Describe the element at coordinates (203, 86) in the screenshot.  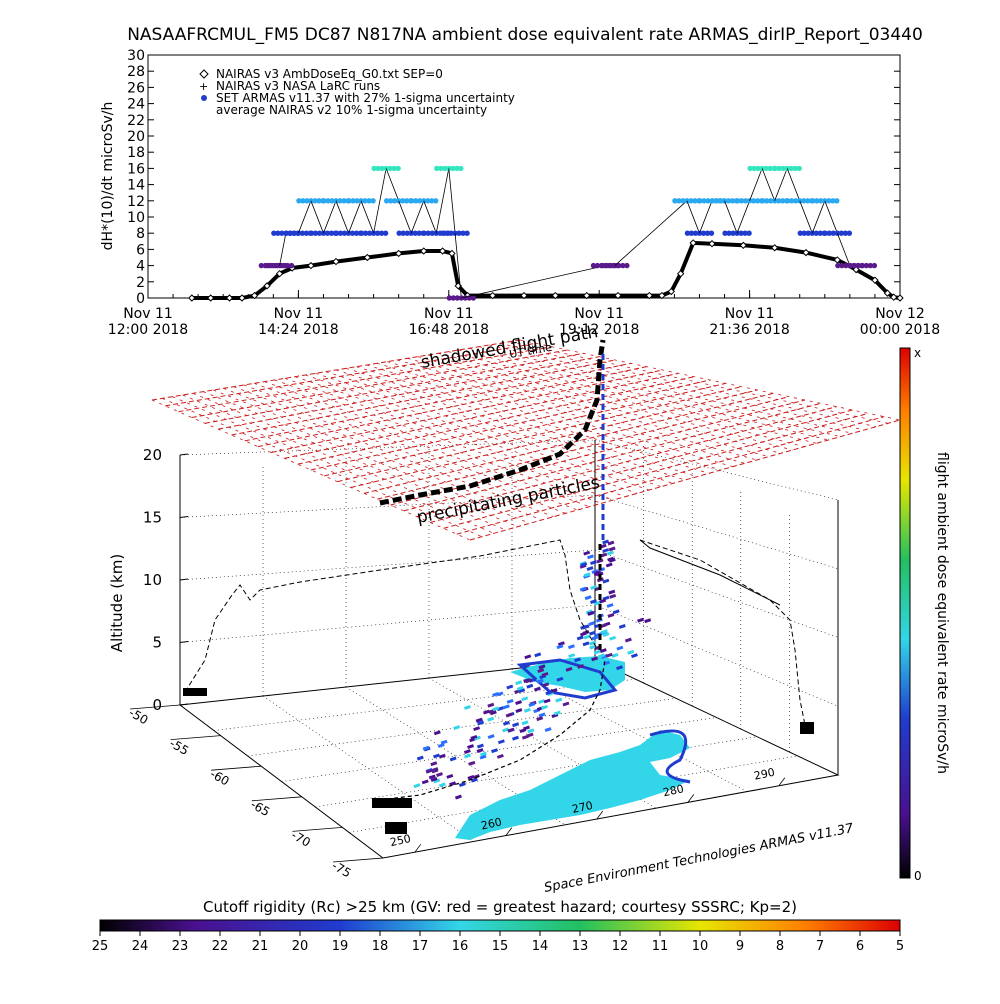
I see `legend-plus-marker: +` at that location.